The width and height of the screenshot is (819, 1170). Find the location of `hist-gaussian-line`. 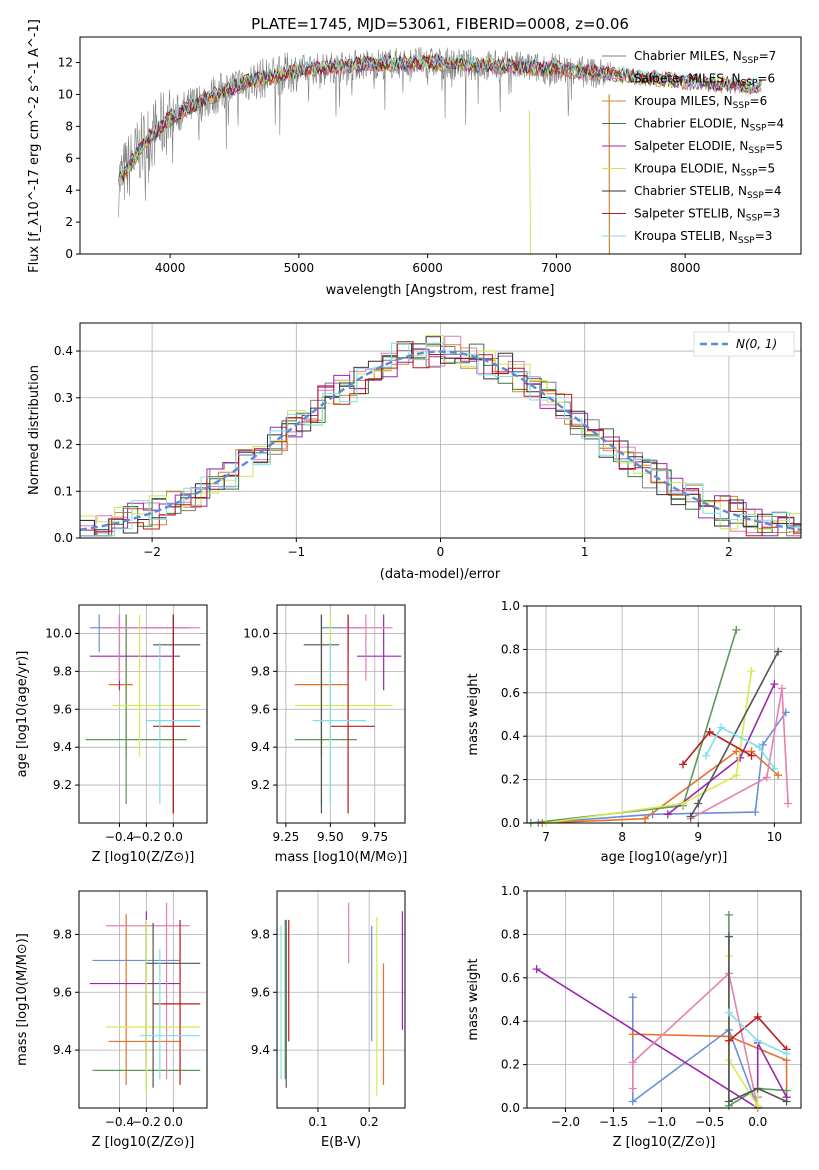

hist-gaussian-line is located at coordinates (440, 440).